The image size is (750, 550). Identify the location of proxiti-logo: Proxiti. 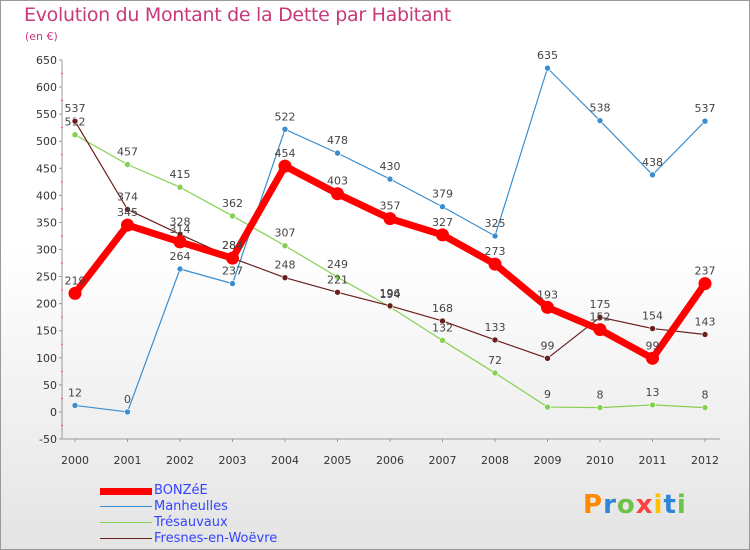
(635, 505).